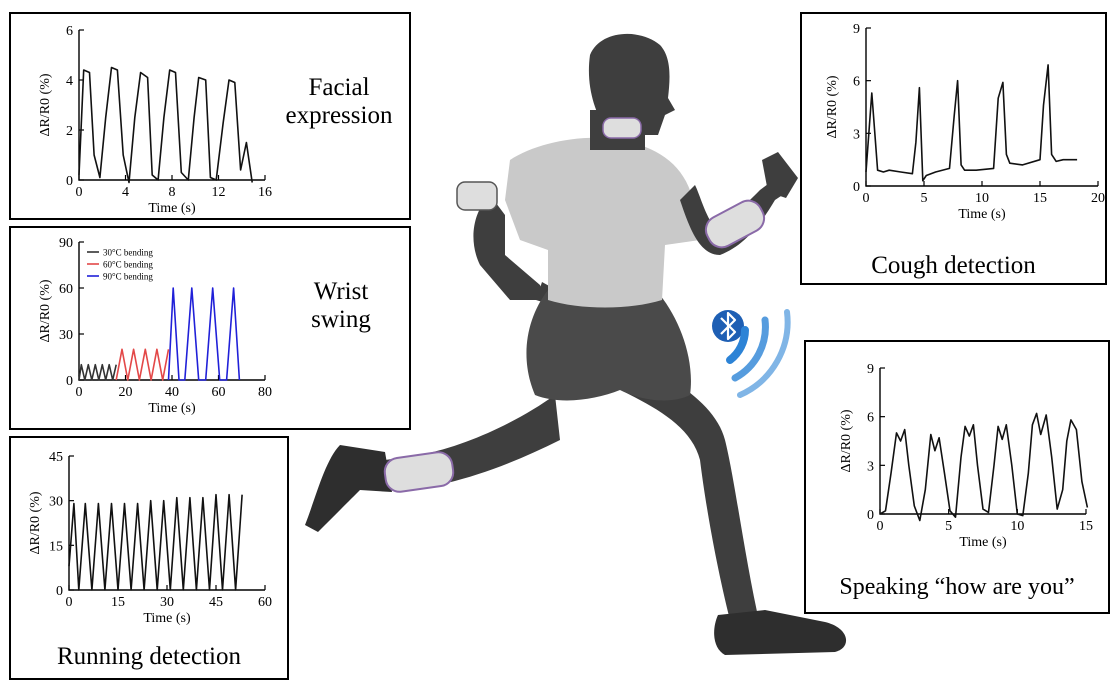 The width and height of the screenshot is (1113, 685). I want to click on chart-running: 0 15 30 45 0 15 30 45 60 Time (s) ΔR/R0 (%), so click(150, 538).